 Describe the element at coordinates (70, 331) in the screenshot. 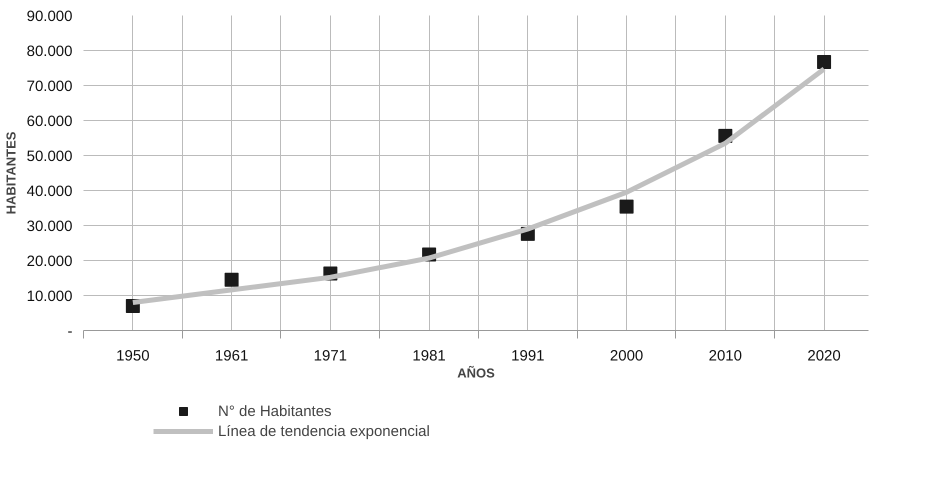

I see `y-tick-label: -` at that location.